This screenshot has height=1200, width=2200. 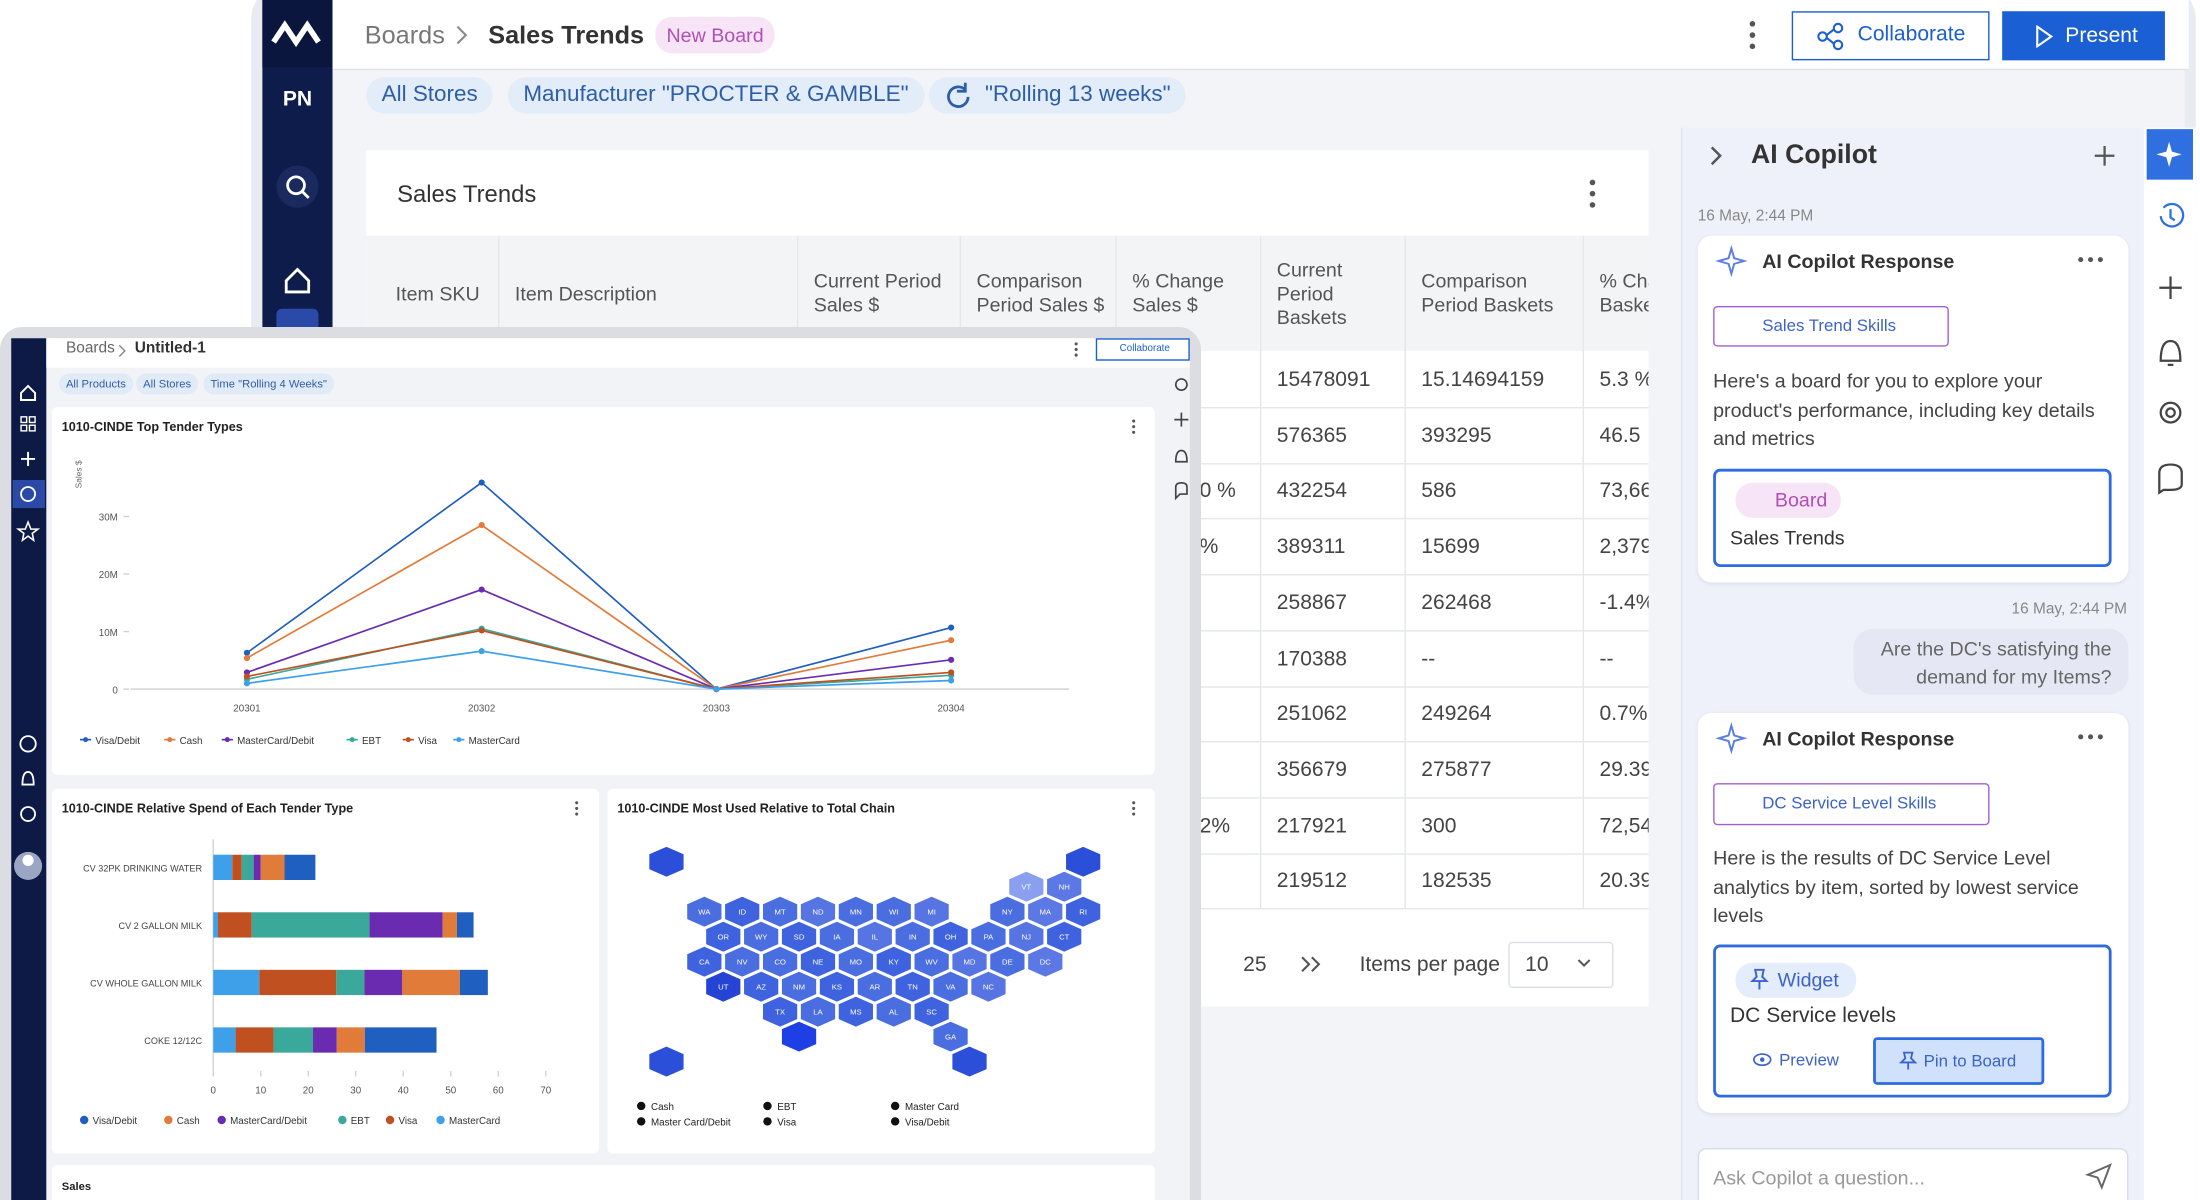 What do you see at coordinates (913, 986) in the screenshot?
I see `state-label: TN` at bounding box center [913, 986].